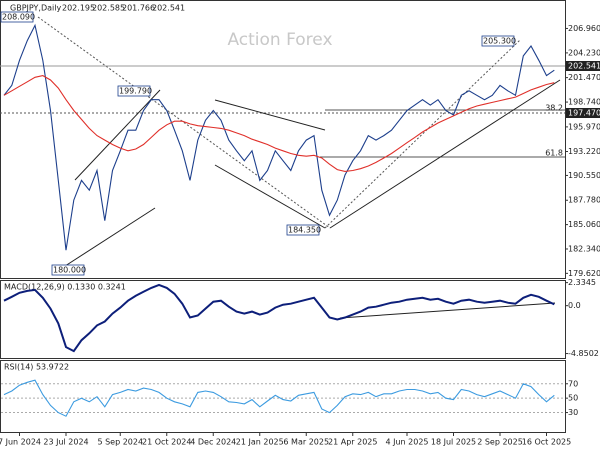 Image resolution: width=600 pixels, height=450 pixels. I want to click on ohlc-close: 202.541, so click(168, 8).